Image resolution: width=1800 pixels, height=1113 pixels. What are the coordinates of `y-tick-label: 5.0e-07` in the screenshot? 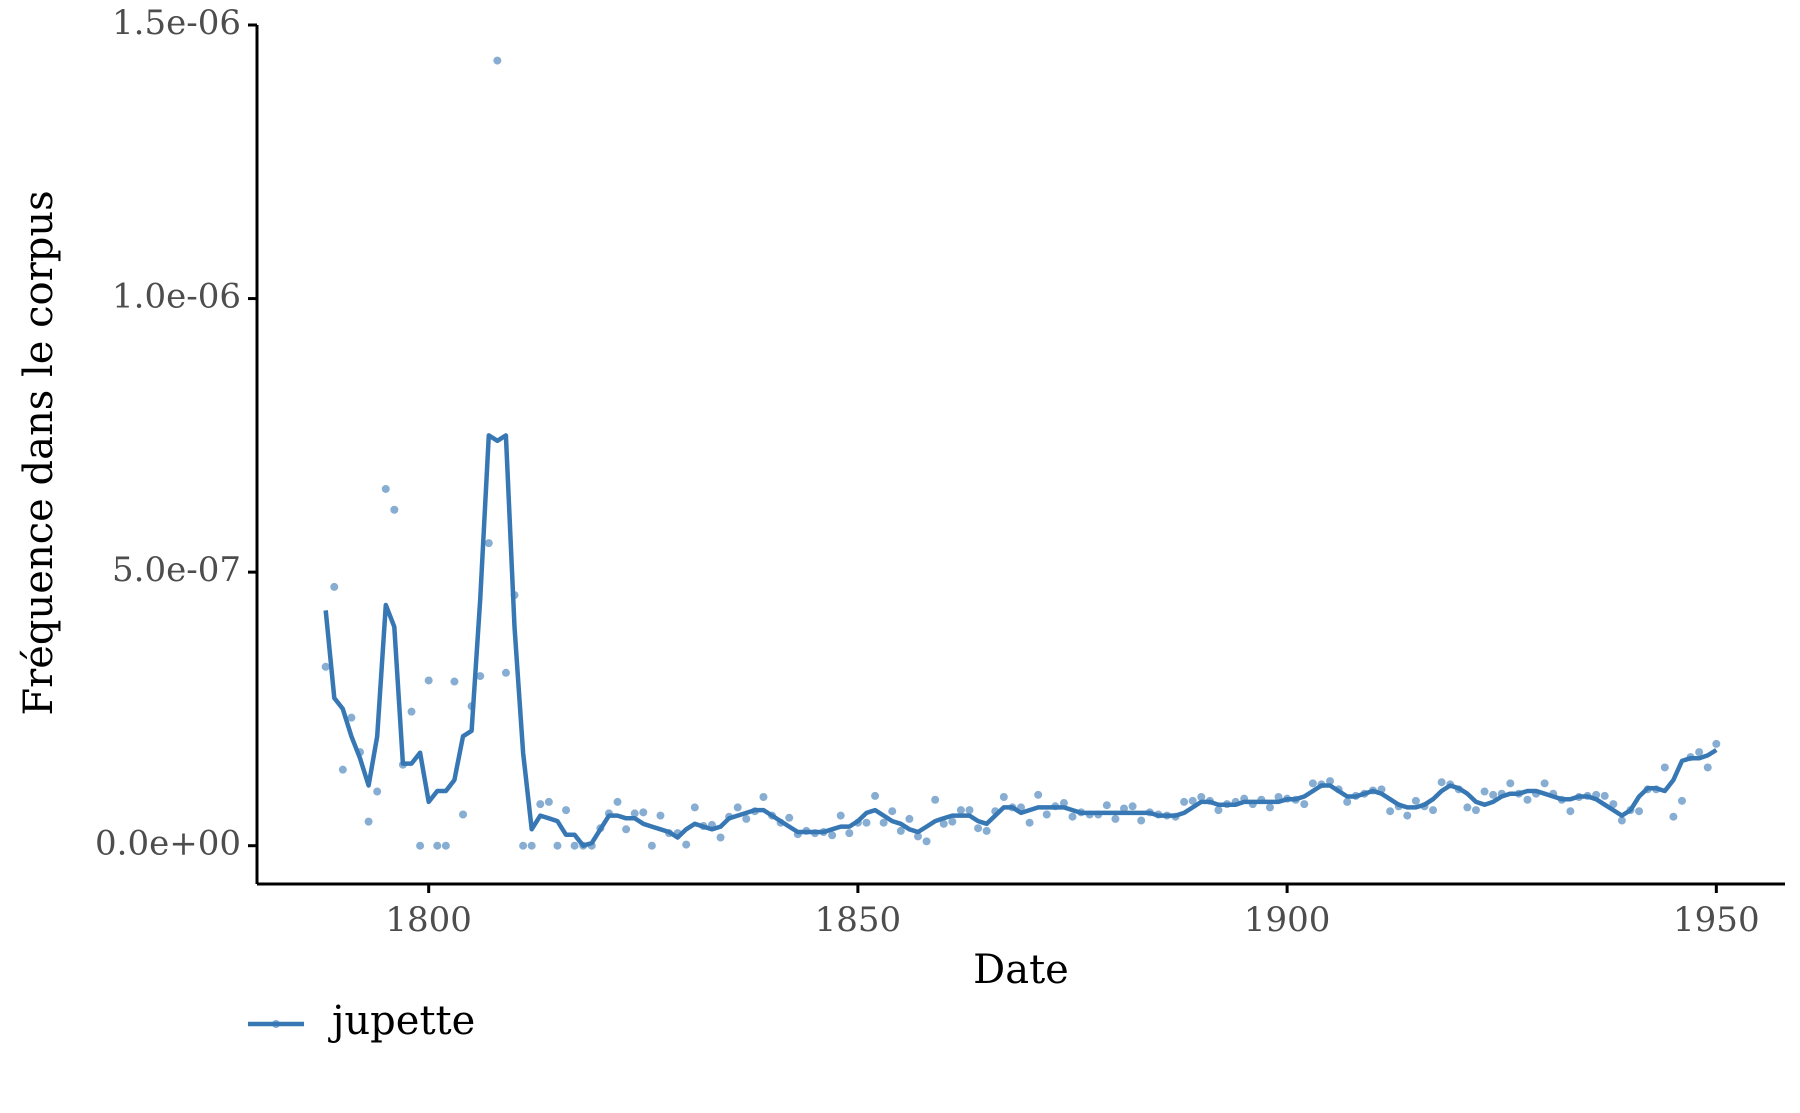 It's located at (176, 570).